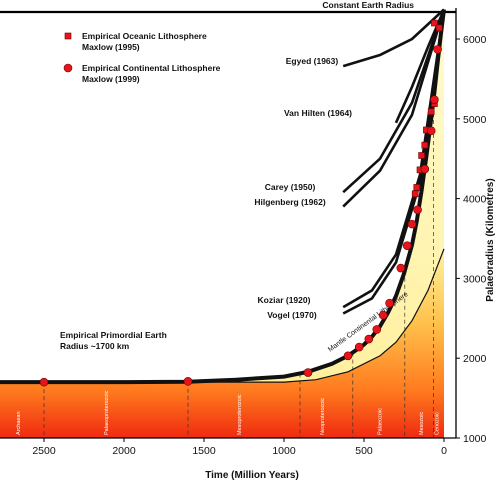 This screenshot has height=483, width=500. I want to click on legend-square-marker, so click(68, 36).